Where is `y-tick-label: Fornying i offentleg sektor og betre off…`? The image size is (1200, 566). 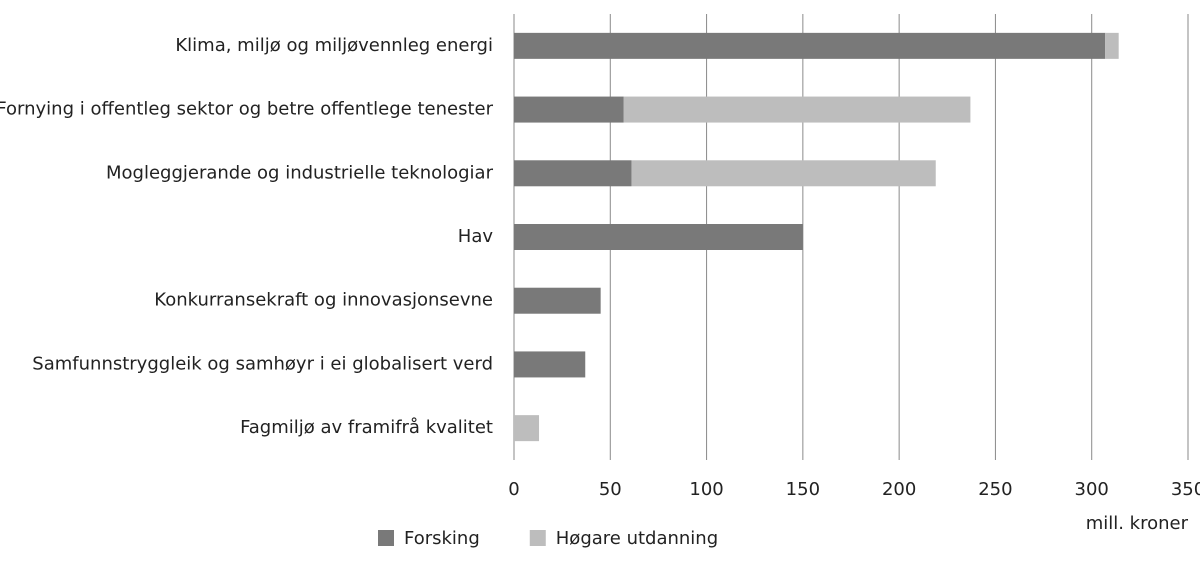 y-tick-label: Fornying i offentleg sektor og betre off… is located at coordinates (247, 109).